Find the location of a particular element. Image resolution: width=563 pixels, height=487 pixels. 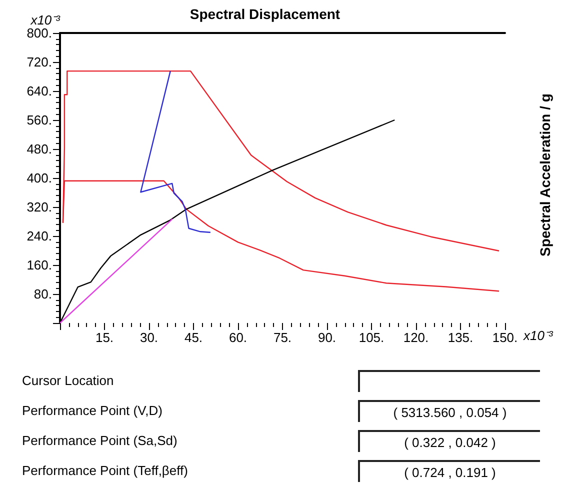

y-tick-label: 800. is located at coordinates (39, 33).